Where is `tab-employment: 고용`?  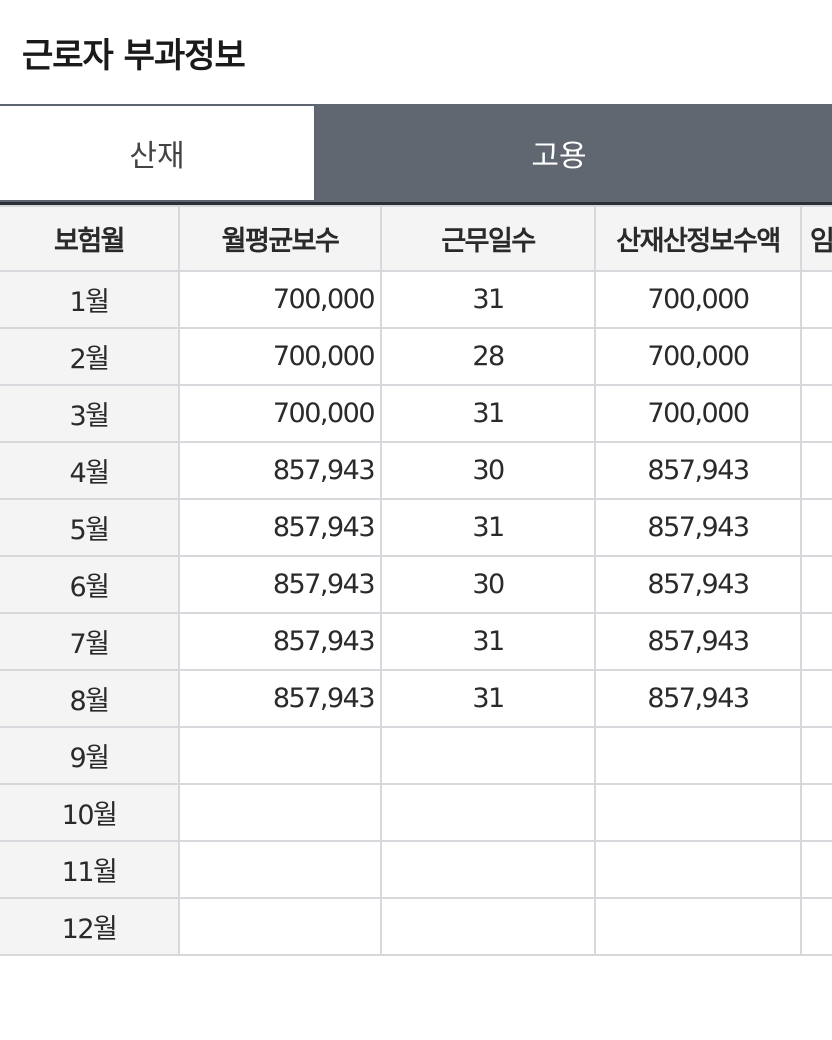
tab-employment: 고용 is located at coordinates (574, 153).